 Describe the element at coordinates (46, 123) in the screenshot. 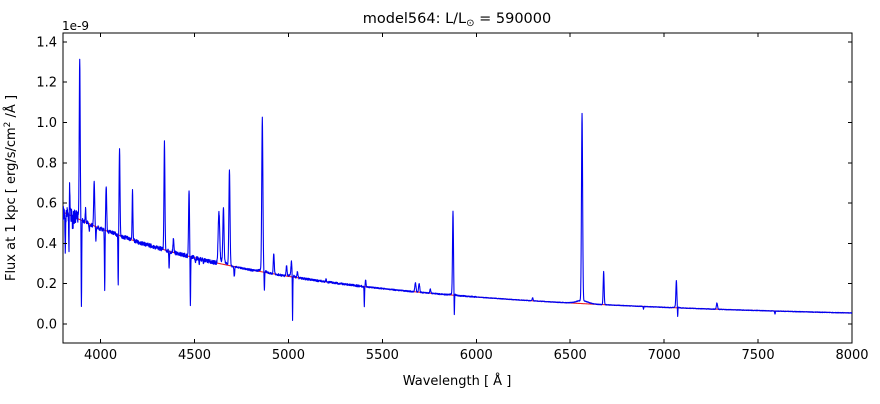

I see `y-tick-label: 1.0` at that location.